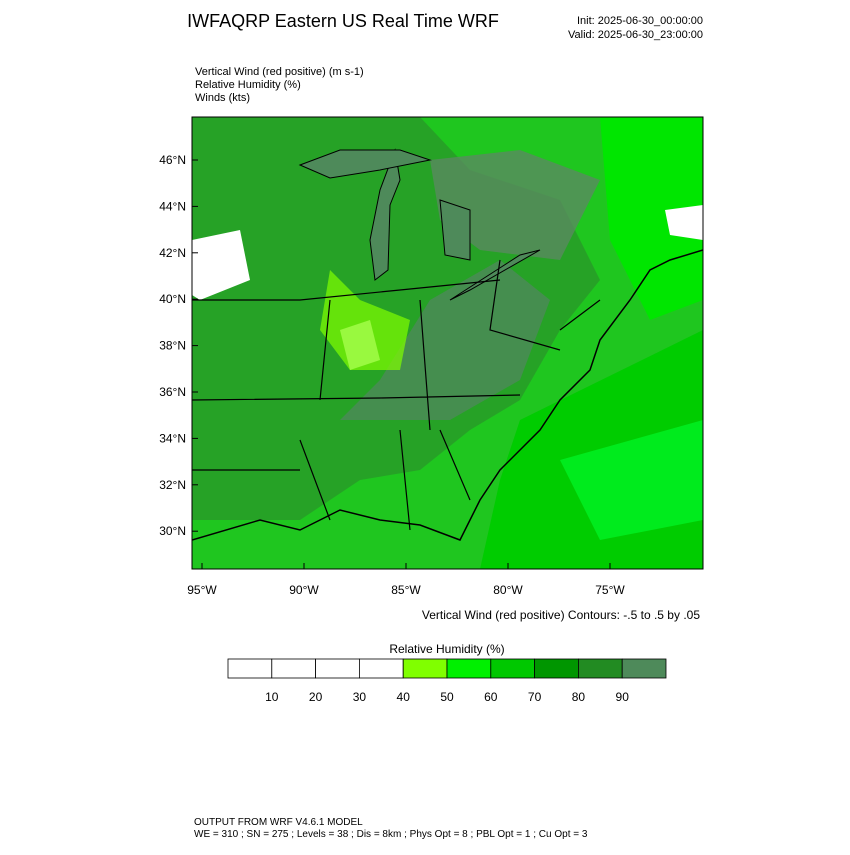 This screenshot has height=855, width=850. What do you see at coordinates (172, 299) in the screenshot?
I see `lat-label: 40°N` at bounding box center [172, 299].